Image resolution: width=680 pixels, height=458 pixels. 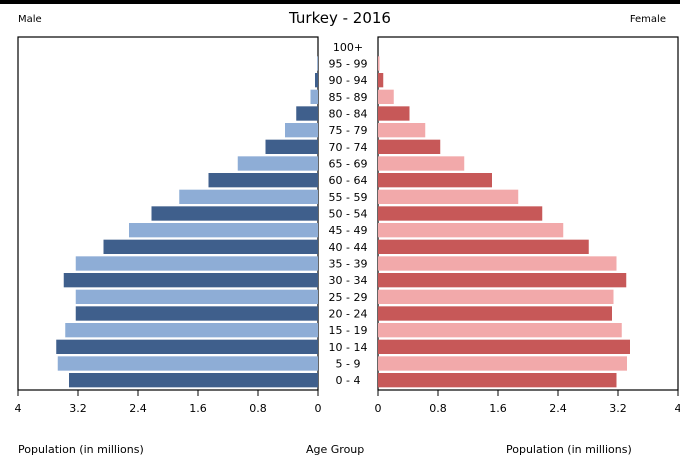 I want to click on age-group-label: 70 - 74, so click(x=348, y=147).